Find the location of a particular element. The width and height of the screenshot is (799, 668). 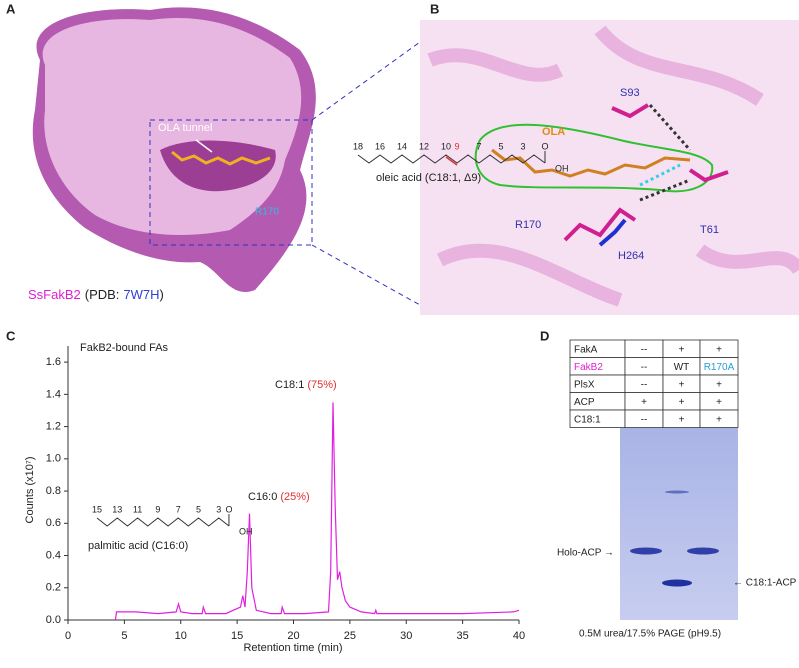

x-tick-label: 0 is located at coordinates (68, 636).